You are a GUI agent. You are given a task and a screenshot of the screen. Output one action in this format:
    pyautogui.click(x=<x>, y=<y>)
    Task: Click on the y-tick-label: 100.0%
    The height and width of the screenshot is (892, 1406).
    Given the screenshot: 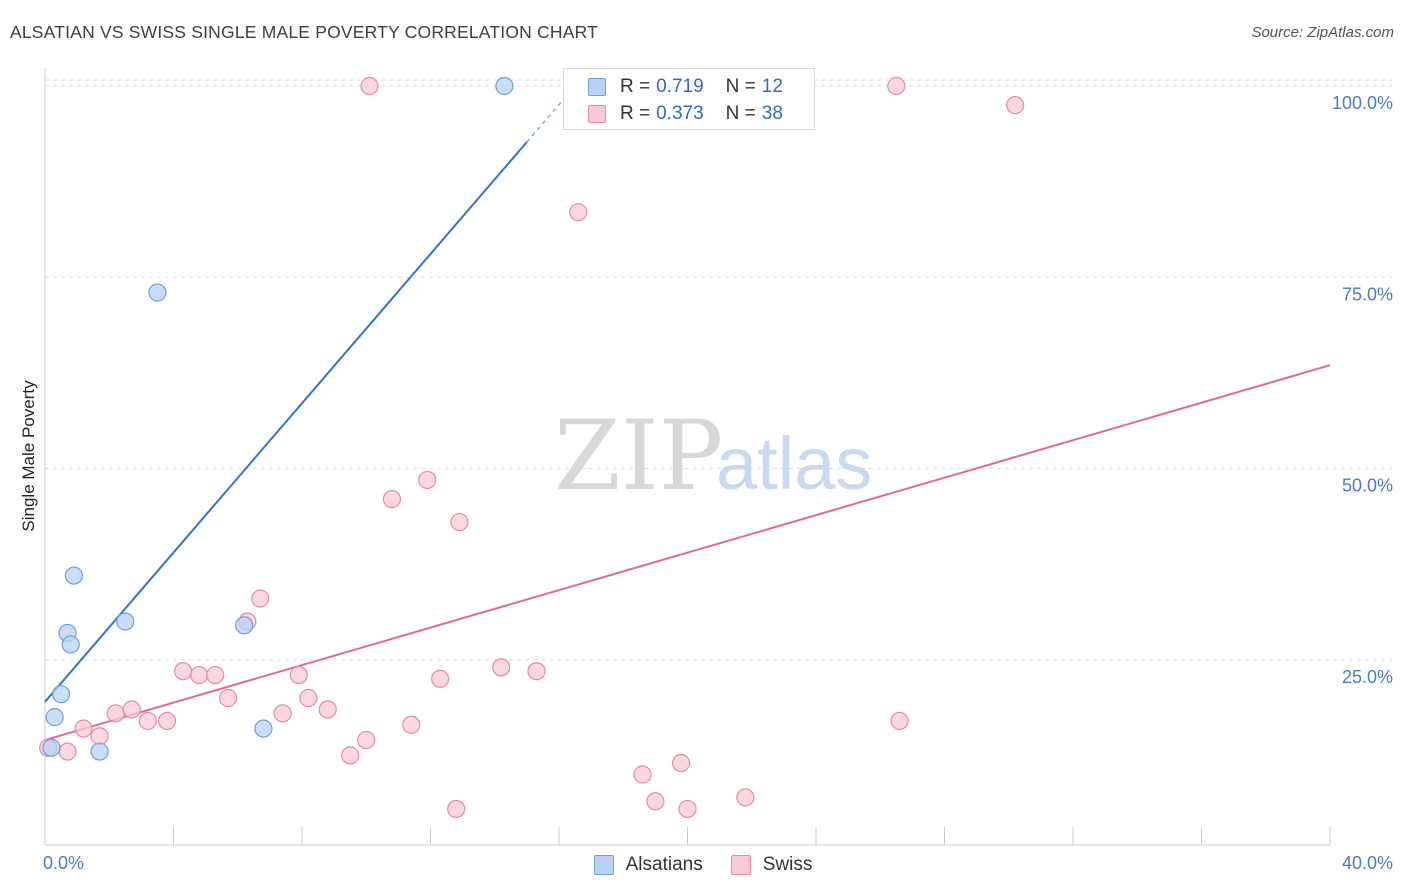 What is the action you would take?
    pyautogui.click(x=1362, y=103)
    